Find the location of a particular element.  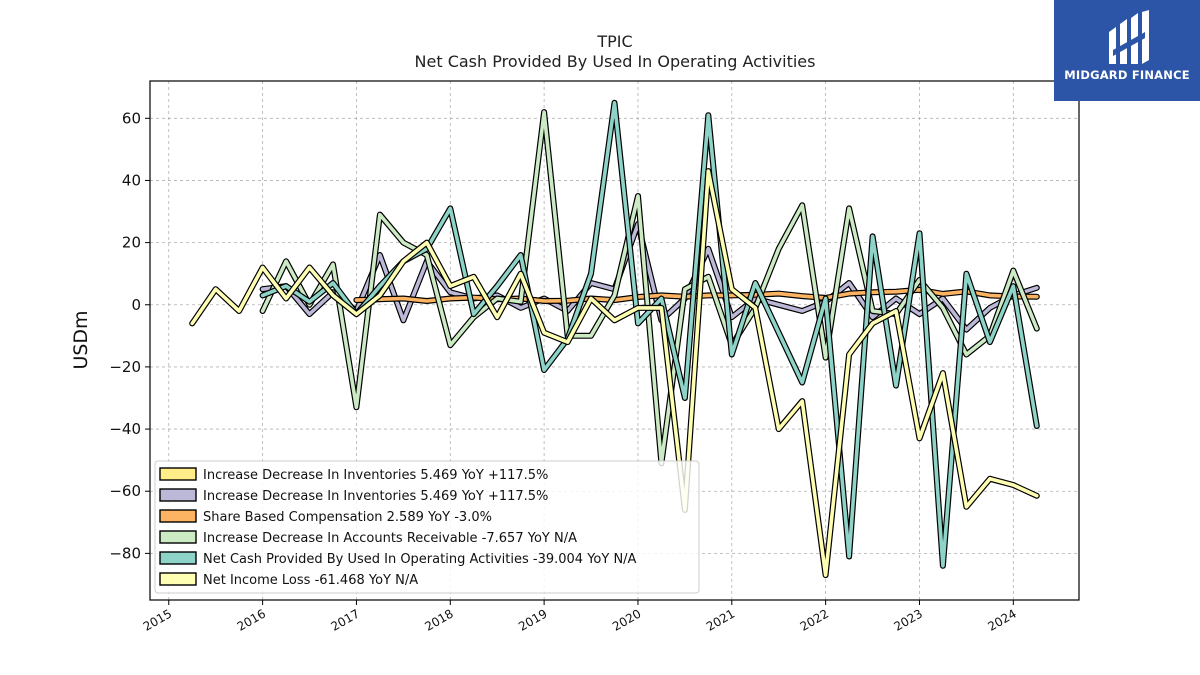

x-tick-label: 2018 is located at coordinates (438, 619).